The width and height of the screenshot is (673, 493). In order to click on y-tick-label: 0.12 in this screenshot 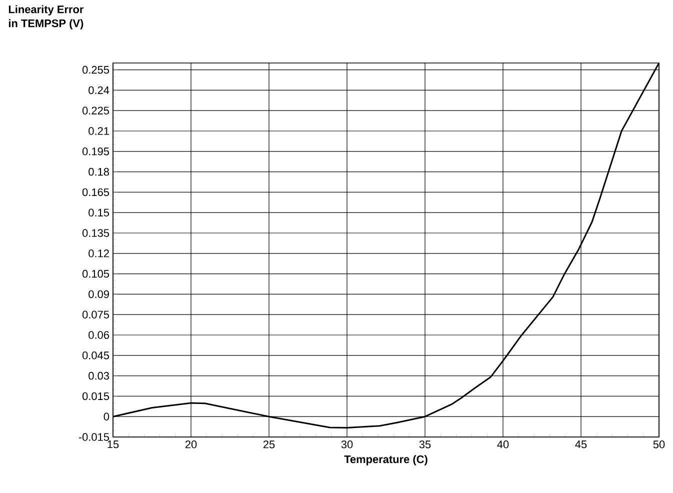, I will do `click(98, 254)`.